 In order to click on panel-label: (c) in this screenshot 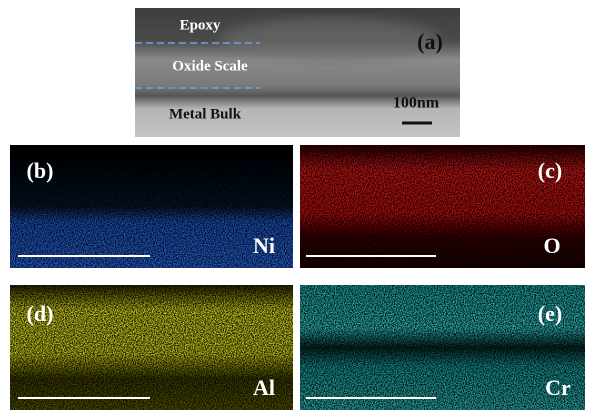, I will do `click(550, 170)`.